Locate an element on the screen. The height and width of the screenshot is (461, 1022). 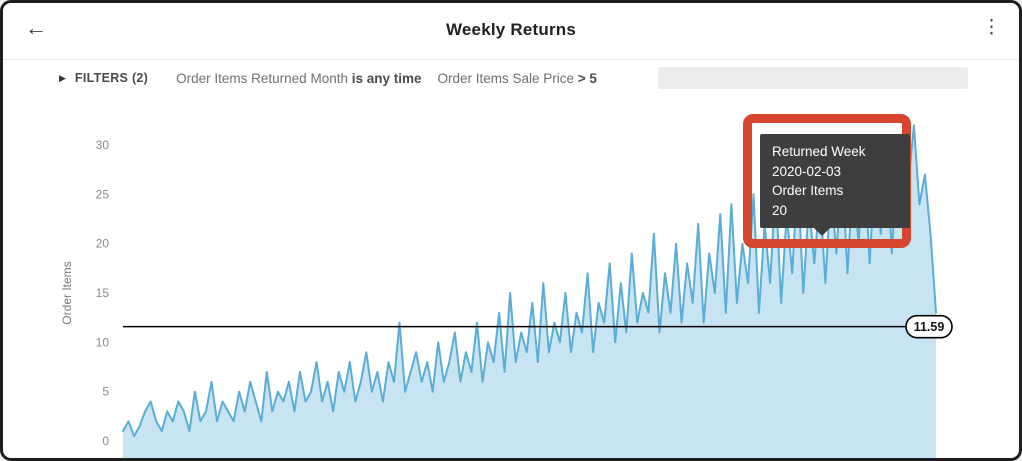
tooltip-dimension-value: 2020-02-03 is located at coordinates (807, 171).